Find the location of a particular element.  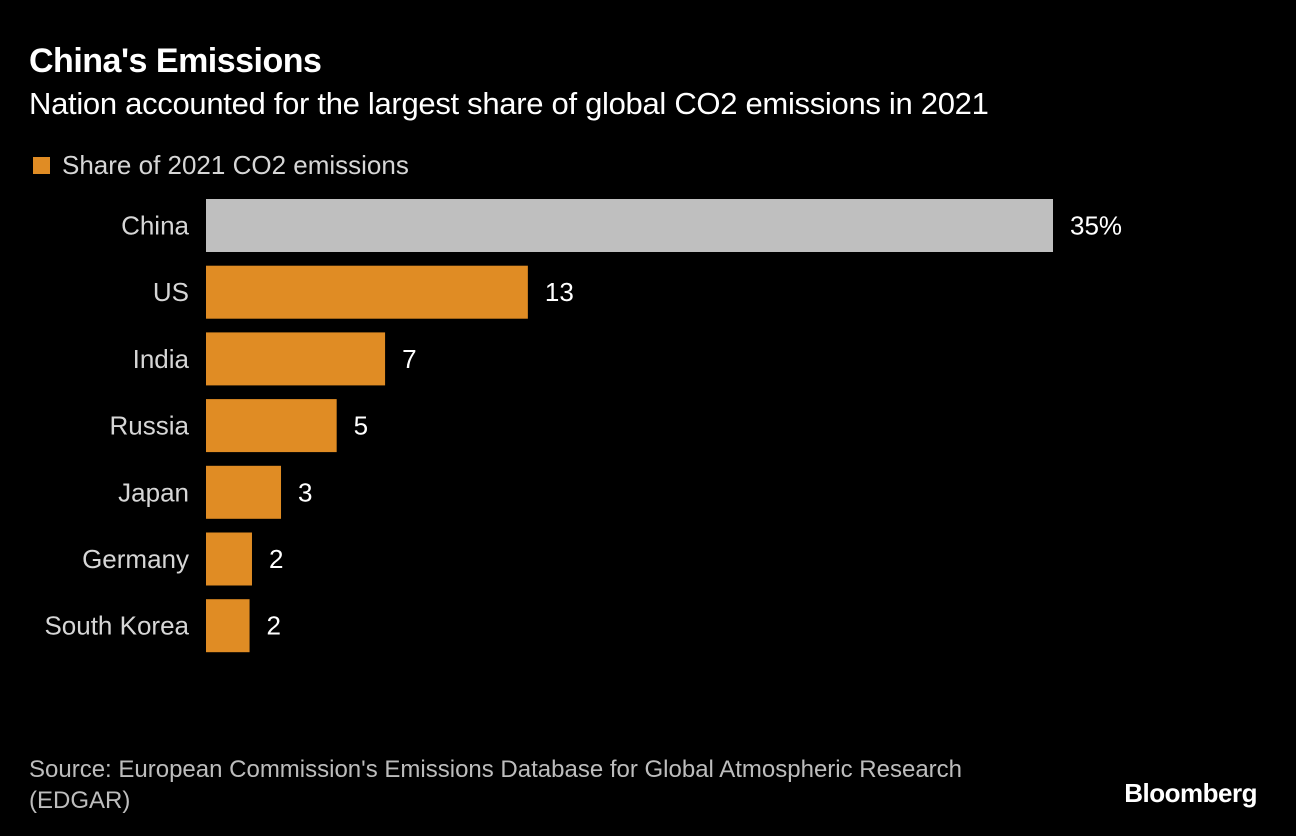

chart-title: China's Emissions is located at coordinates (175, 61).